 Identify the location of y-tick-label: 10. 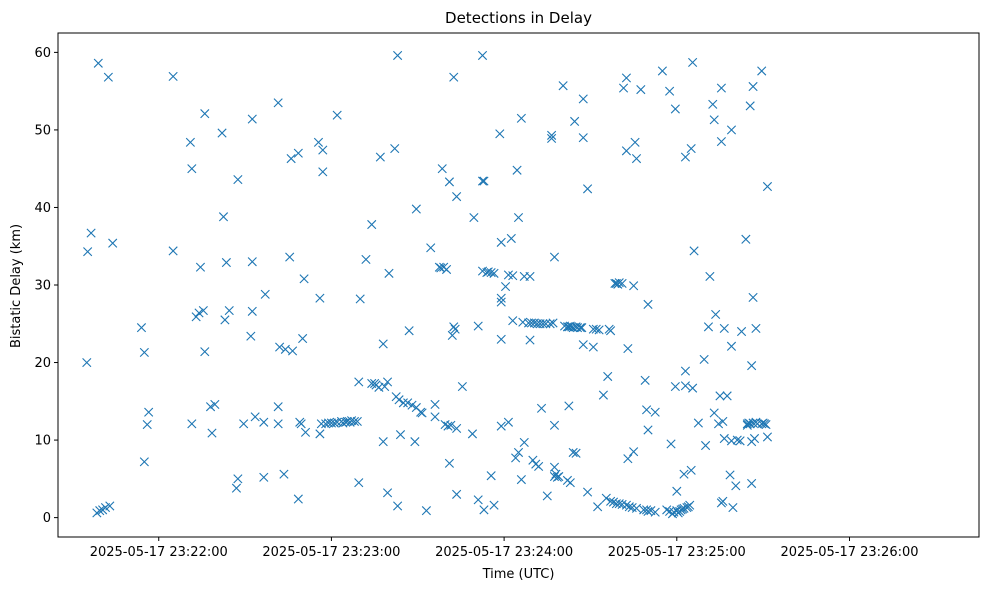
(42, 441).